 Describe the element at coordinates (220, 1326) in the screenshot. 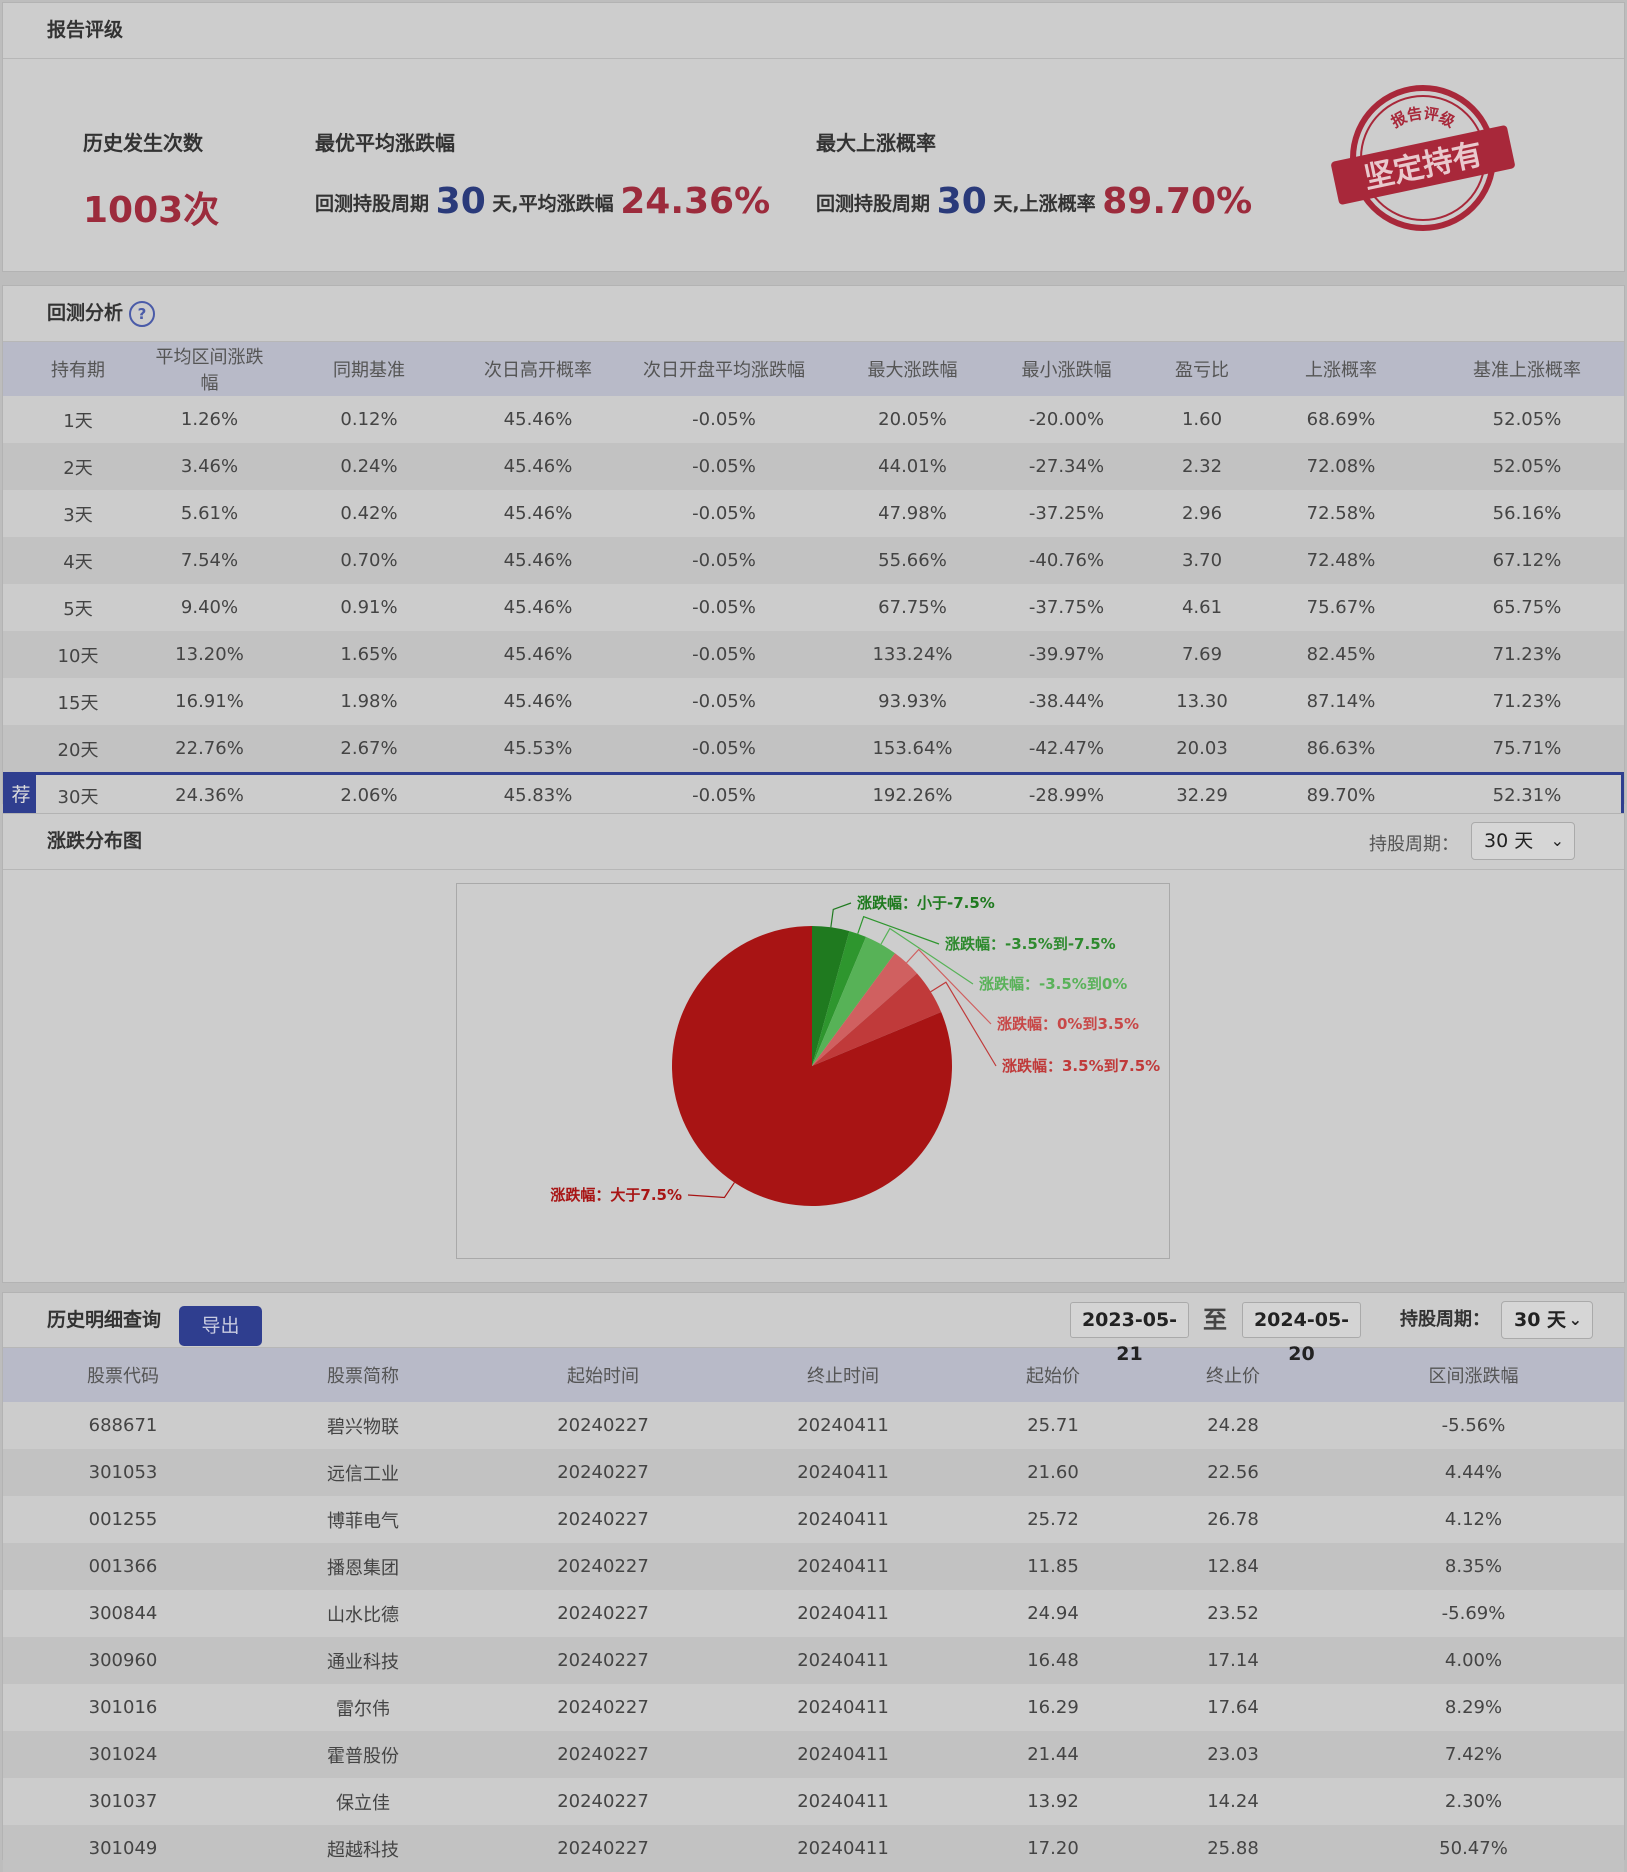

I see `export-button: 导出` at that location.